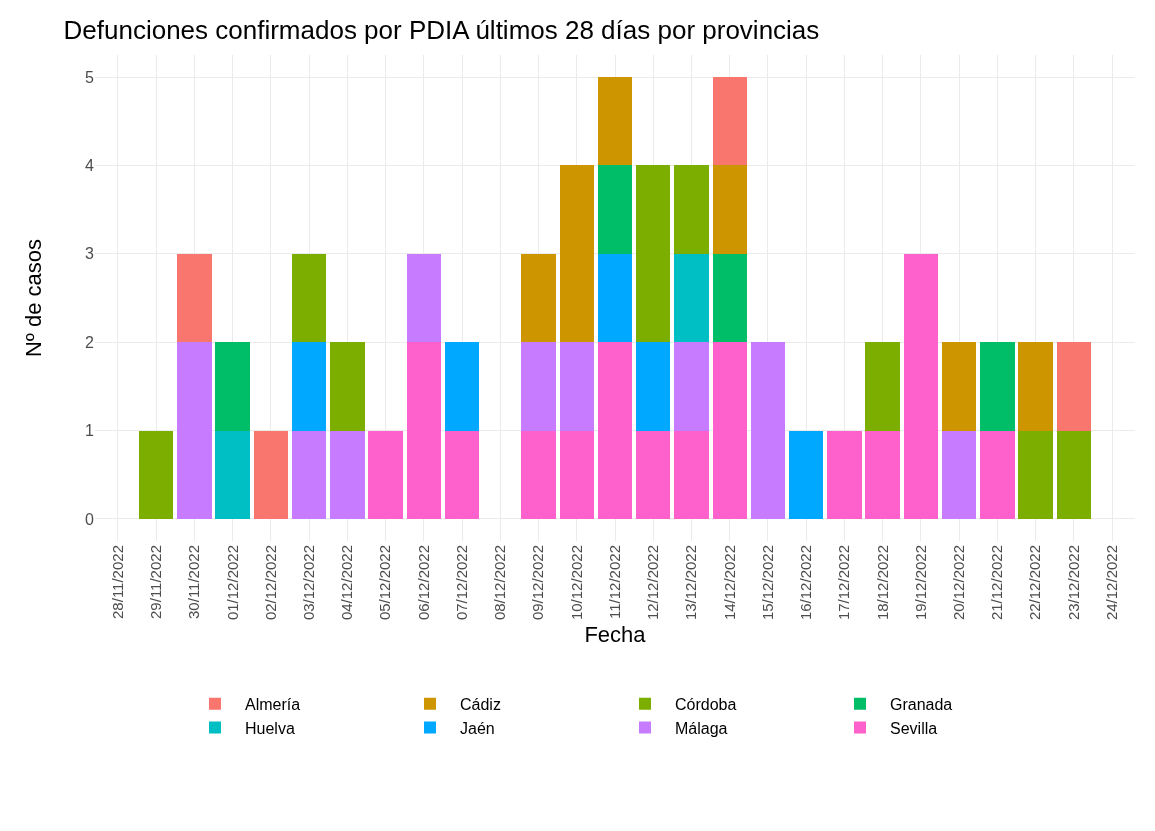 The image size is (1155, 831). What do you see at coordinates (194, 582) in the screenshot?
I see `x-tick-label: 30/11/2022` at bounding box center [194, 582].